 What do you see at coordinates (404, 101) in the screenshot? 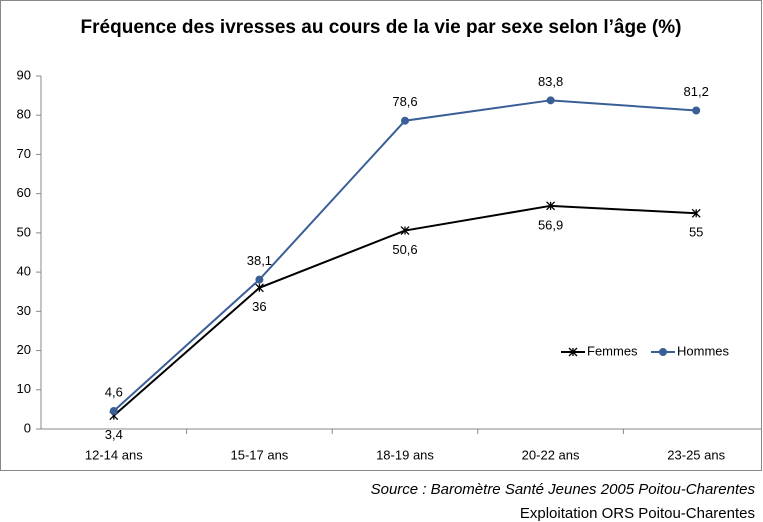
I see `data-label: 78,6` at bounding box center [404, 101].